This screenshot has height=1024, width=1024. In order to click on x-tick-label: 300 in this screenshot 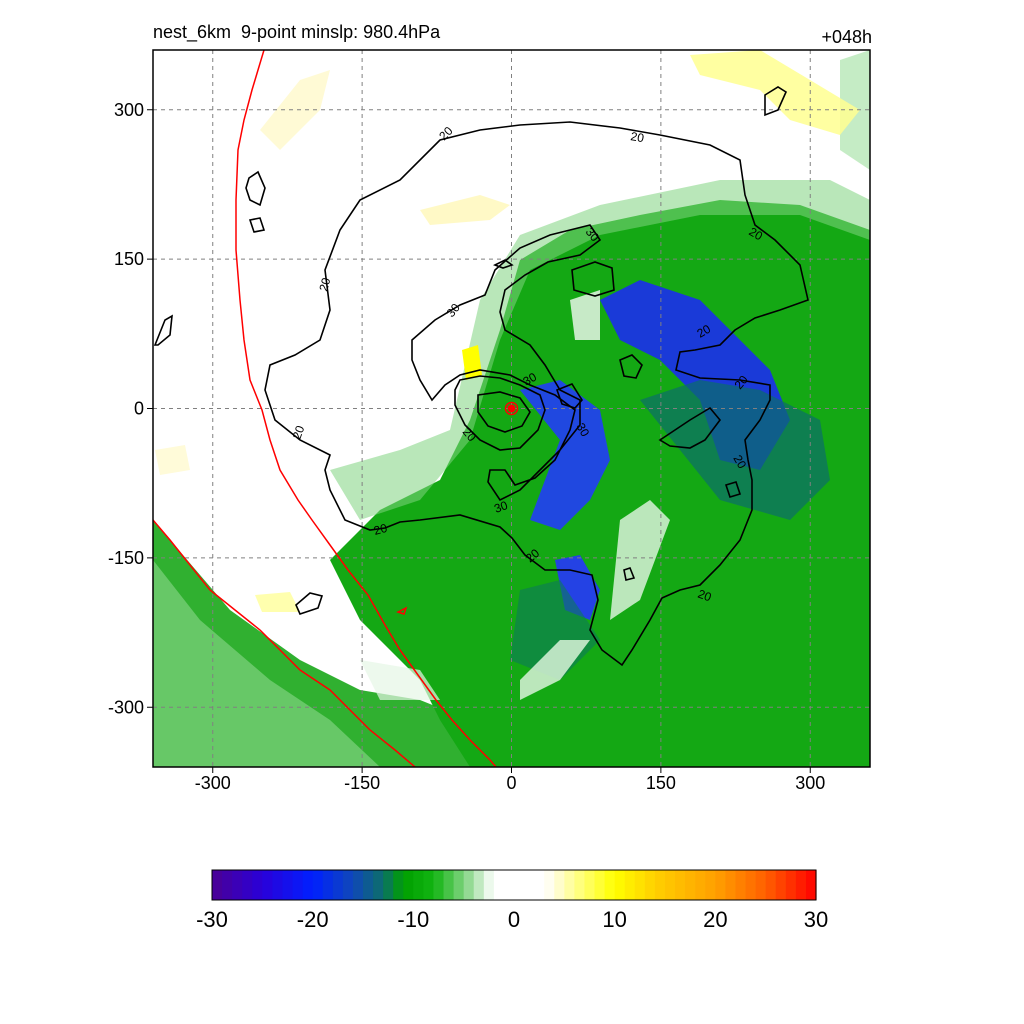, I will do `click(810, 783)`.